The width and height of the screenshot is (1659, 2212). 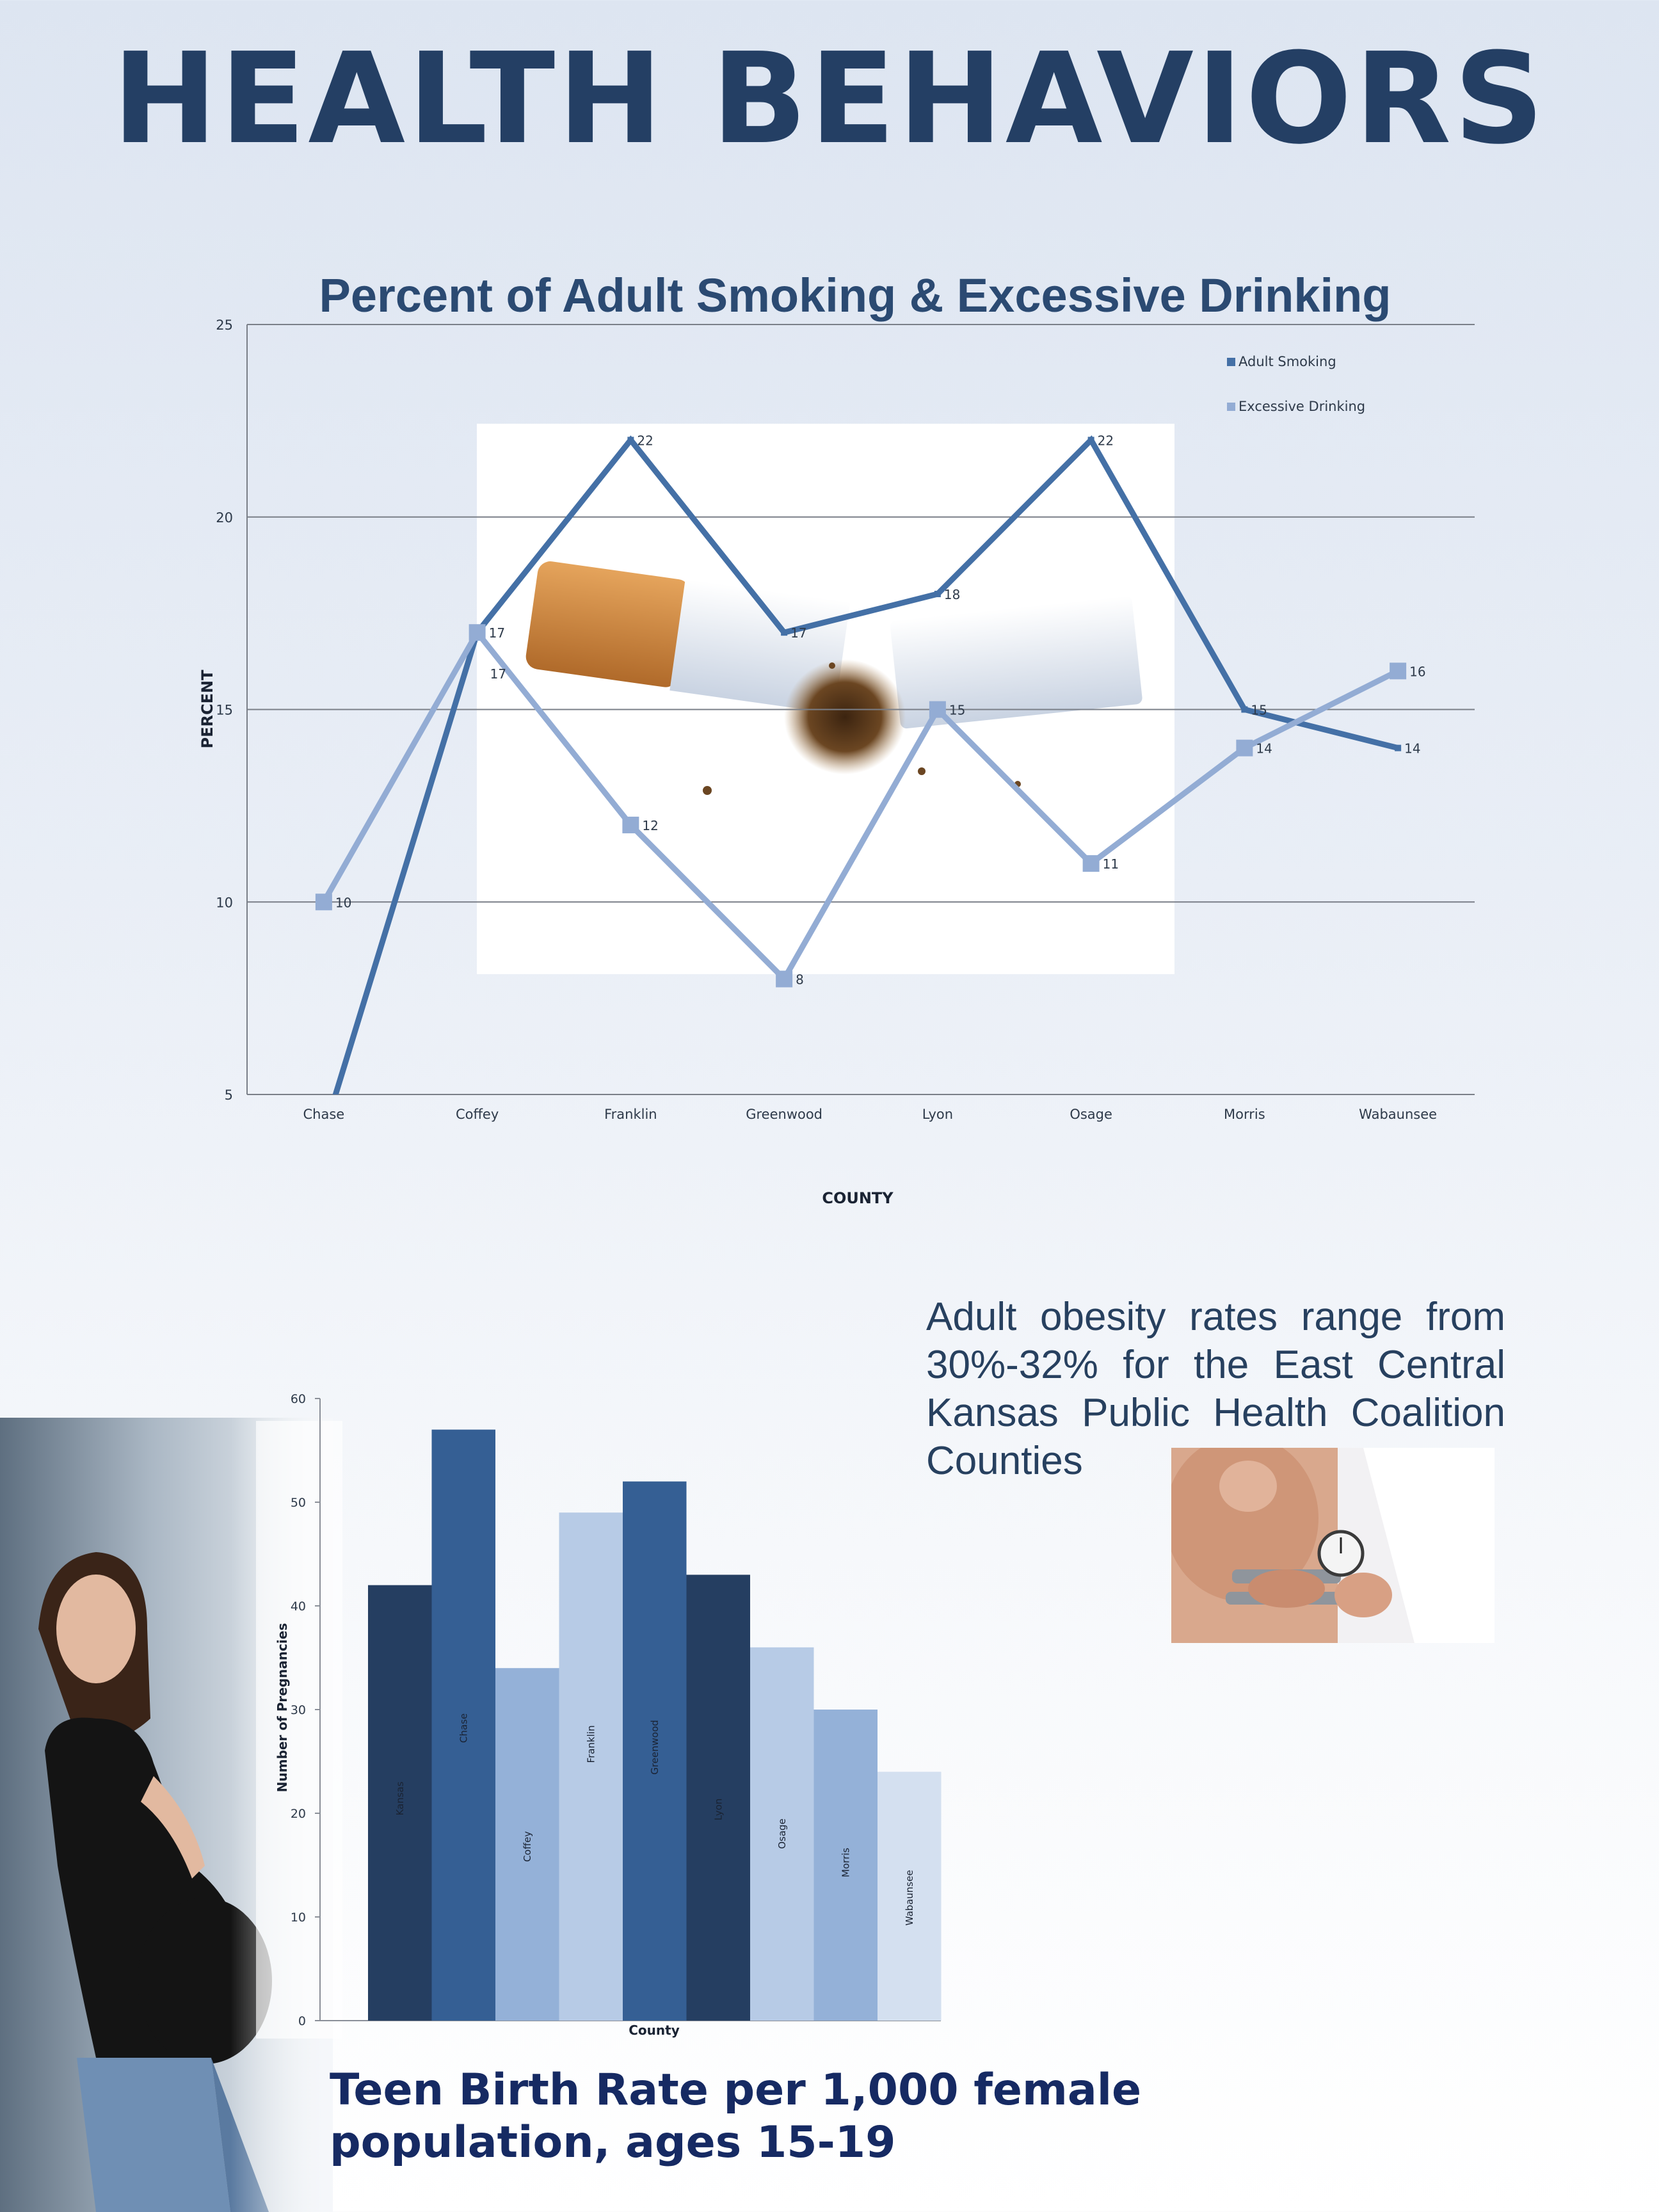 I want to click on data-label-drinking: 16, so click(x=1417, y=671).